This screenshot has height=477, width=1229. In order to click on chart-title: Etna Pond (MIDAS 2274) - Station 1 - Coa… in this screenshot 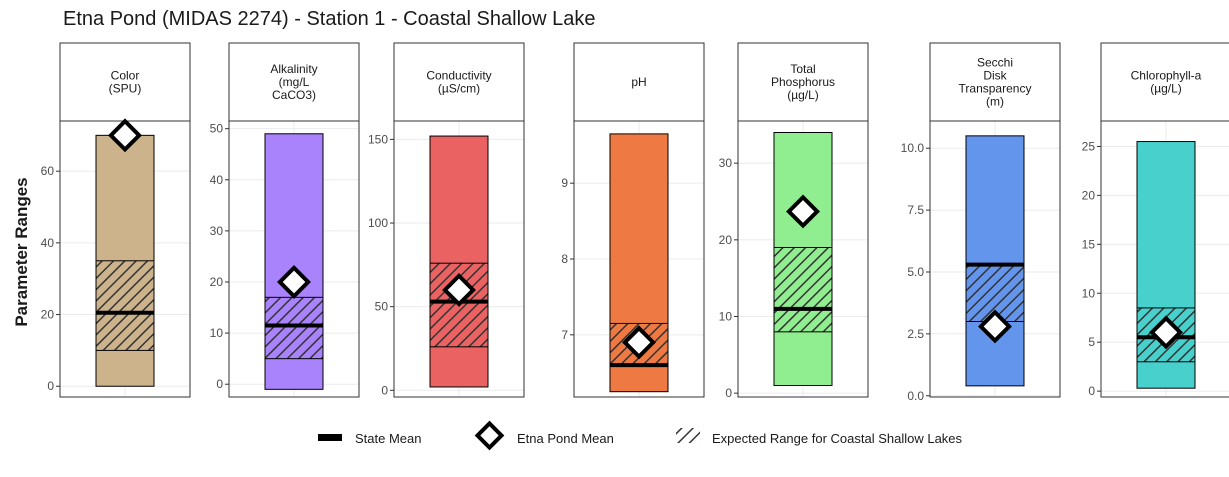, I will do `click(329, 19)`.